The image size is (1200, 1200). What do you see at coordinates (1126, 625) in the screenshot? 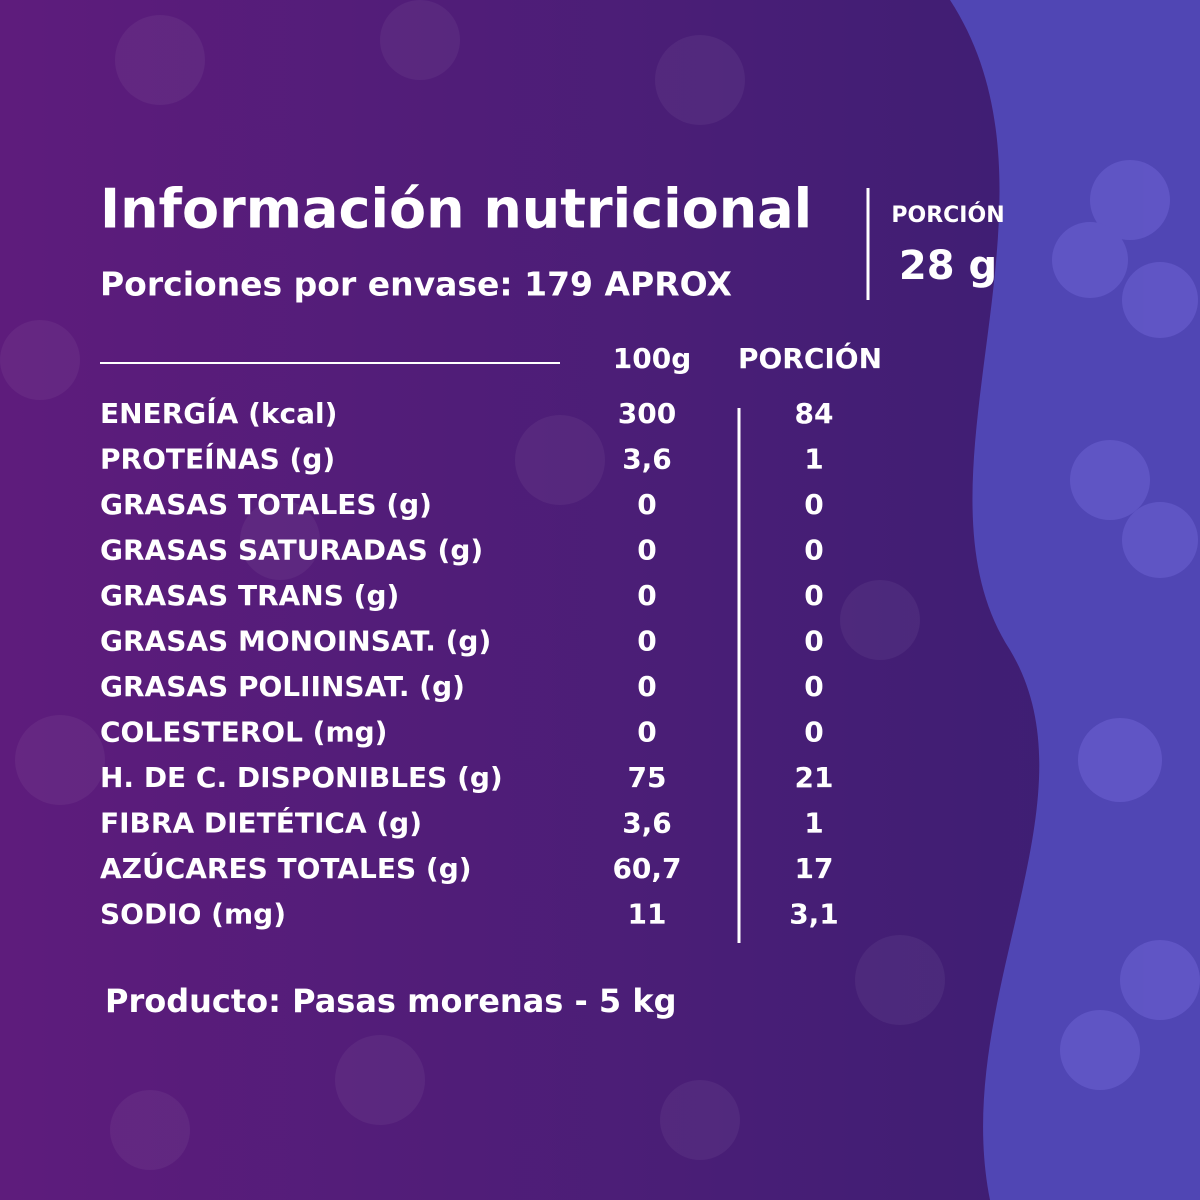
I see `grape-pattern-right` at bounding box center [1126, 625].